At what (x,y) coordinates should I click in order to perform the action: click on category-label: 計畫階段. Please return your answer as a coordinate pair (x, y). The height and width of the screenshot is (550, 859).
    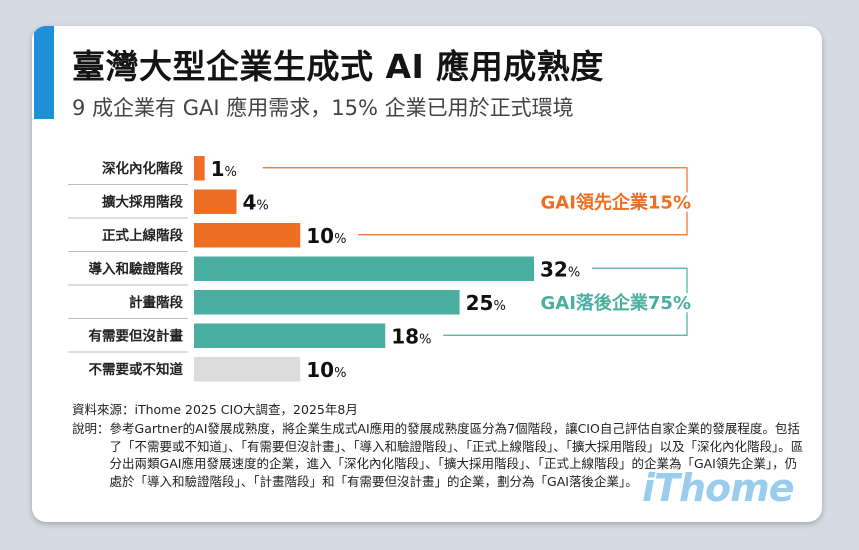
    Looking at the image, I should click on (156, 302).